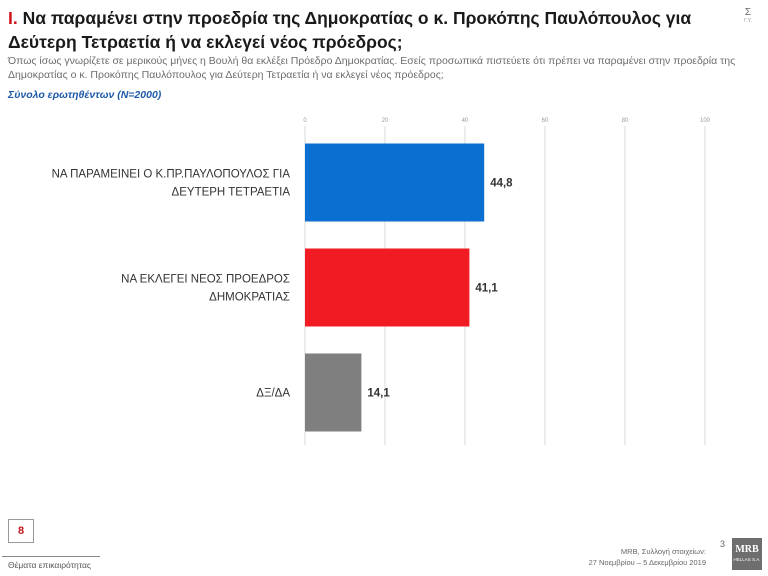  I want to click on x-tick-label: 100, so click(705, 121).